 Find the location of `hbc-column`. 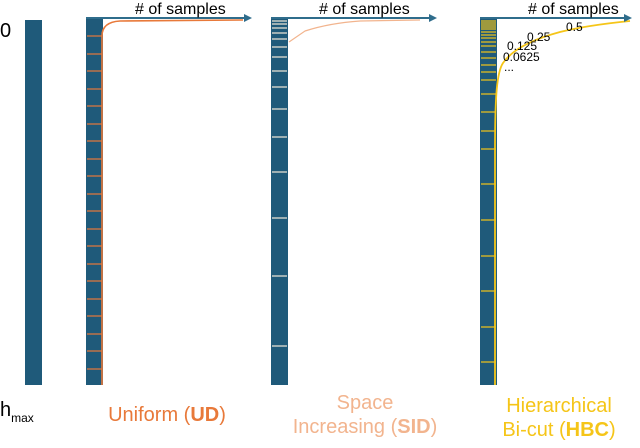

hbc-column is located at coordinates (488, 201).